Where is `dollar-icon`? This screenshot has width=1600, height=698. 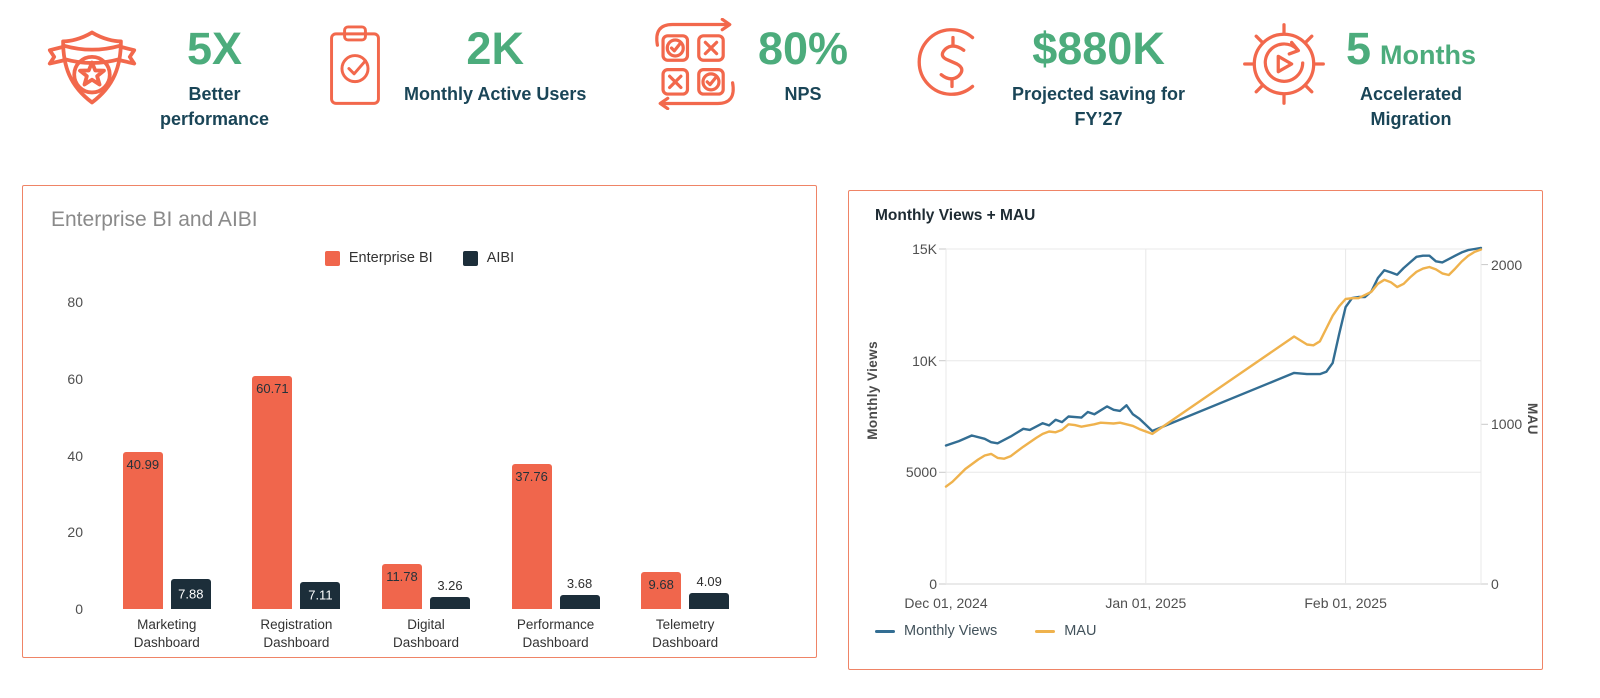
dollar-icon is located at coordinates (952, 62).